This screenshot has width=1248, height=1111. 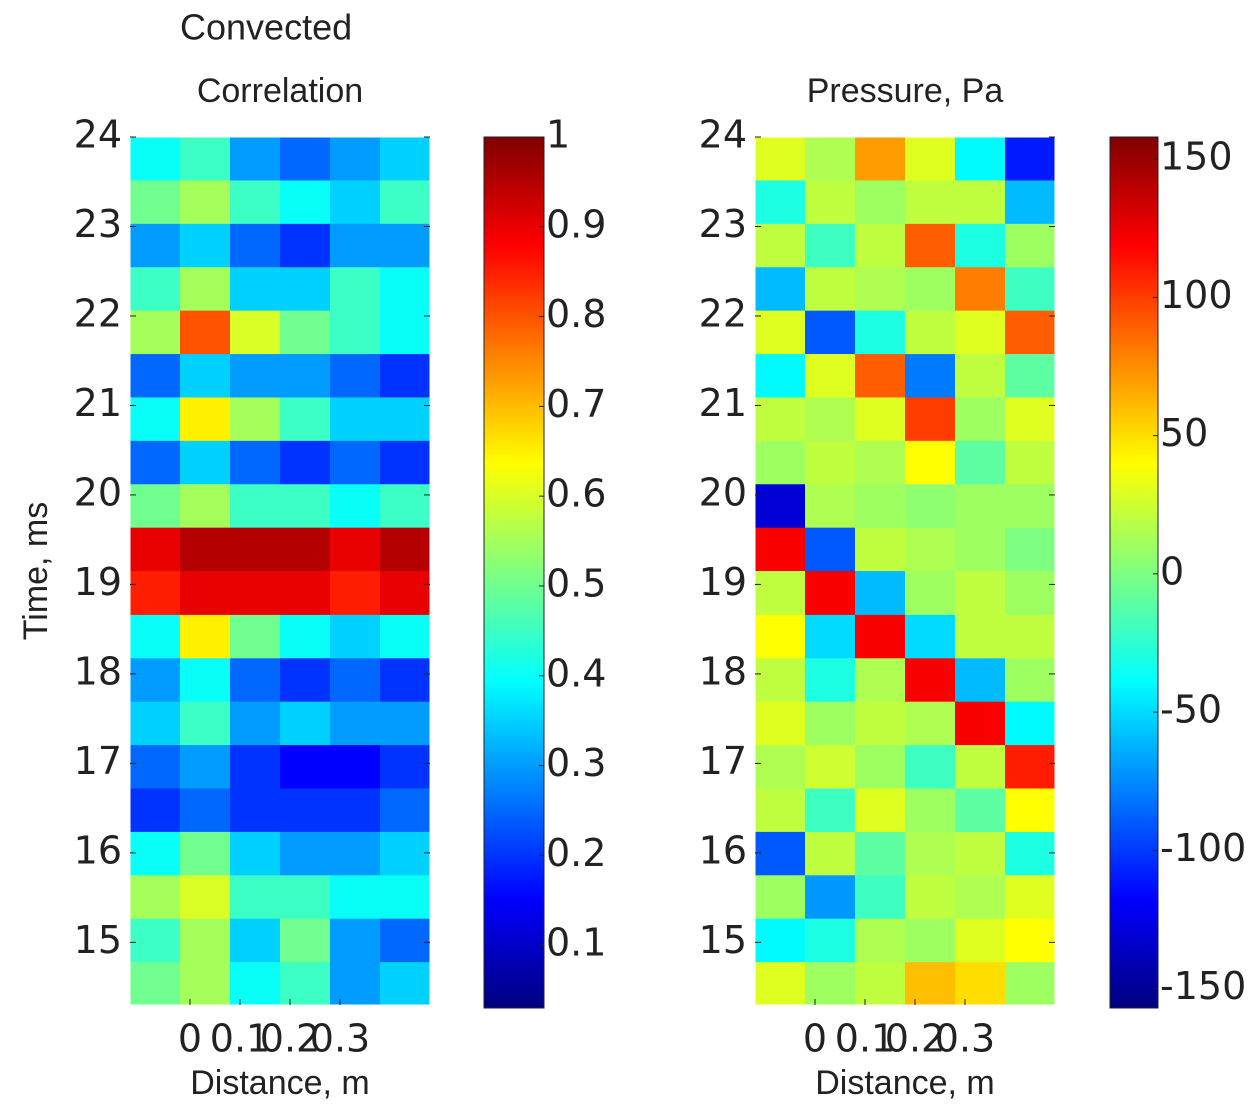 What do you see at coordinates (1184, 433) in the screenshot?
I see `colorbar-tick-label: 50` at bounding box center [1184, 433].